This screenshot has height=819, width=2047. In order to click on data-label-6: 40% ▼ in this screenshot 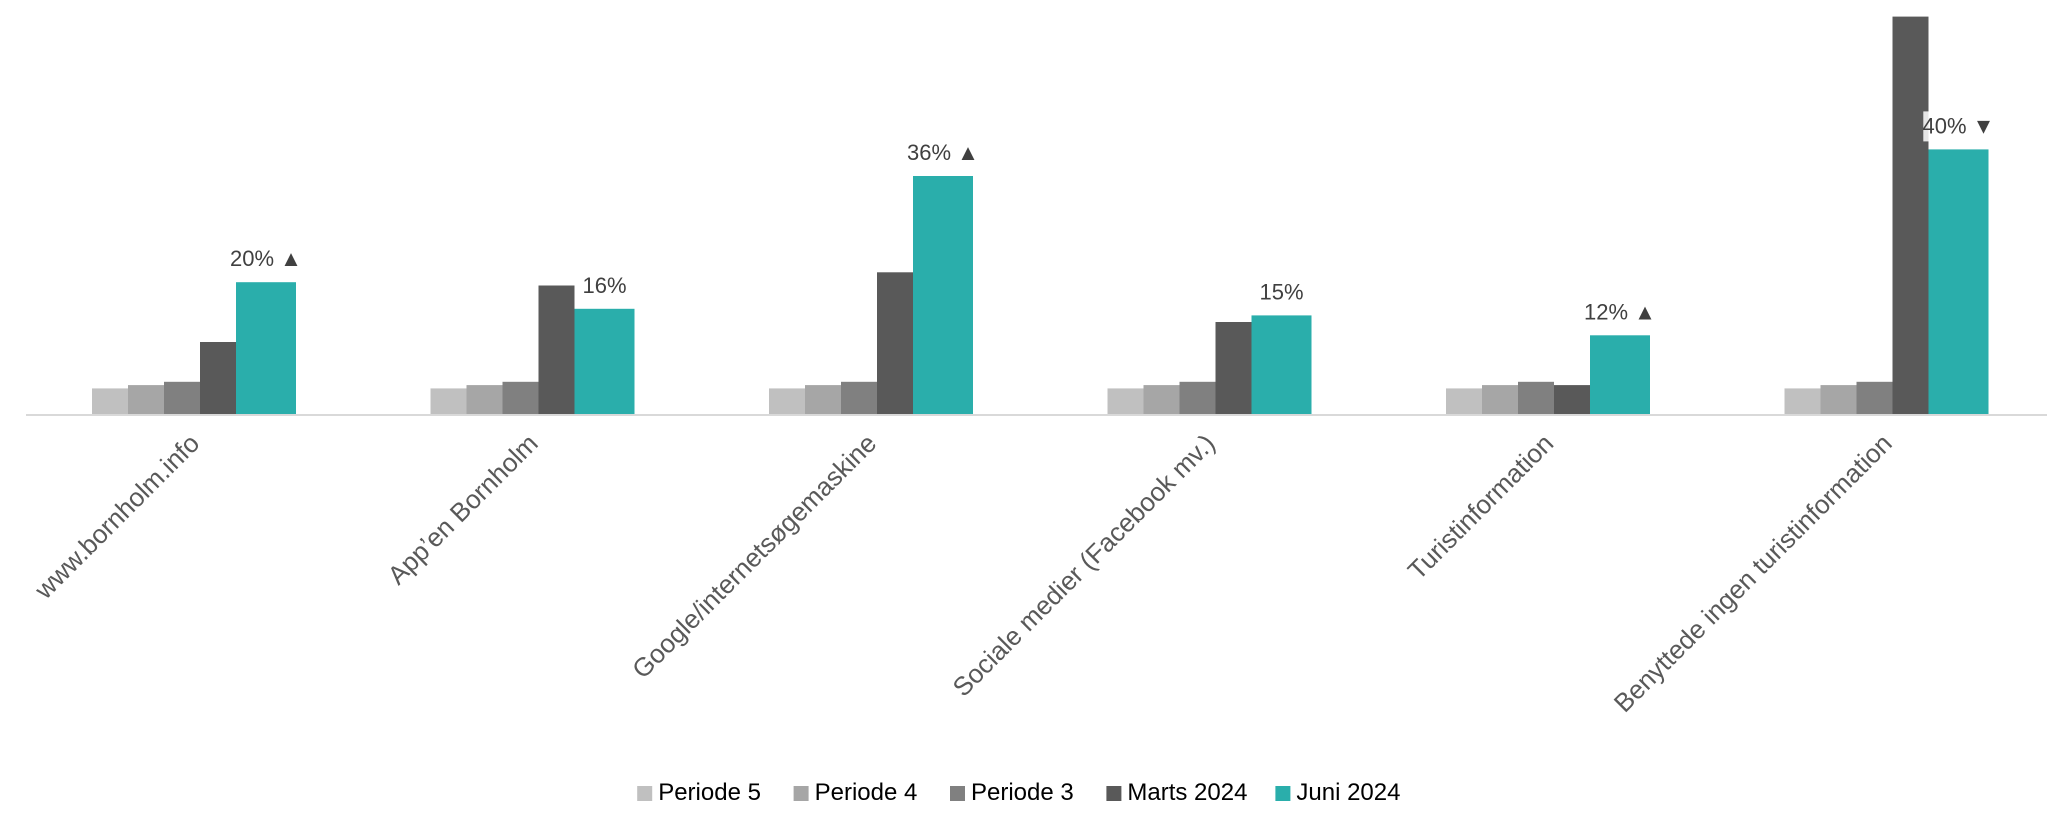, I will do `click(1959, 125)`.